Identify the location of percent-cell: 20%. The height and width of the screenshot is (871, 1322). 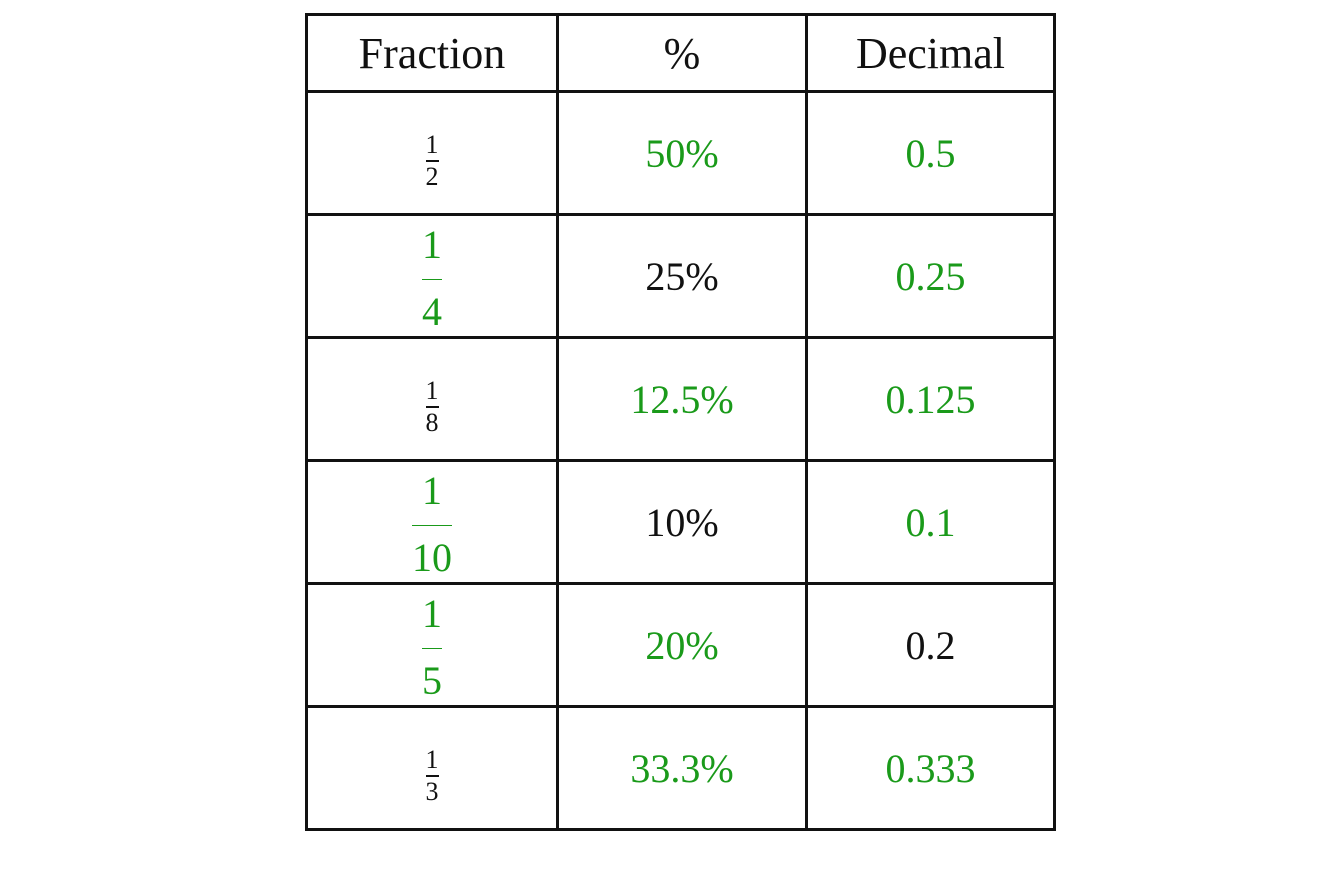
(682, 645).